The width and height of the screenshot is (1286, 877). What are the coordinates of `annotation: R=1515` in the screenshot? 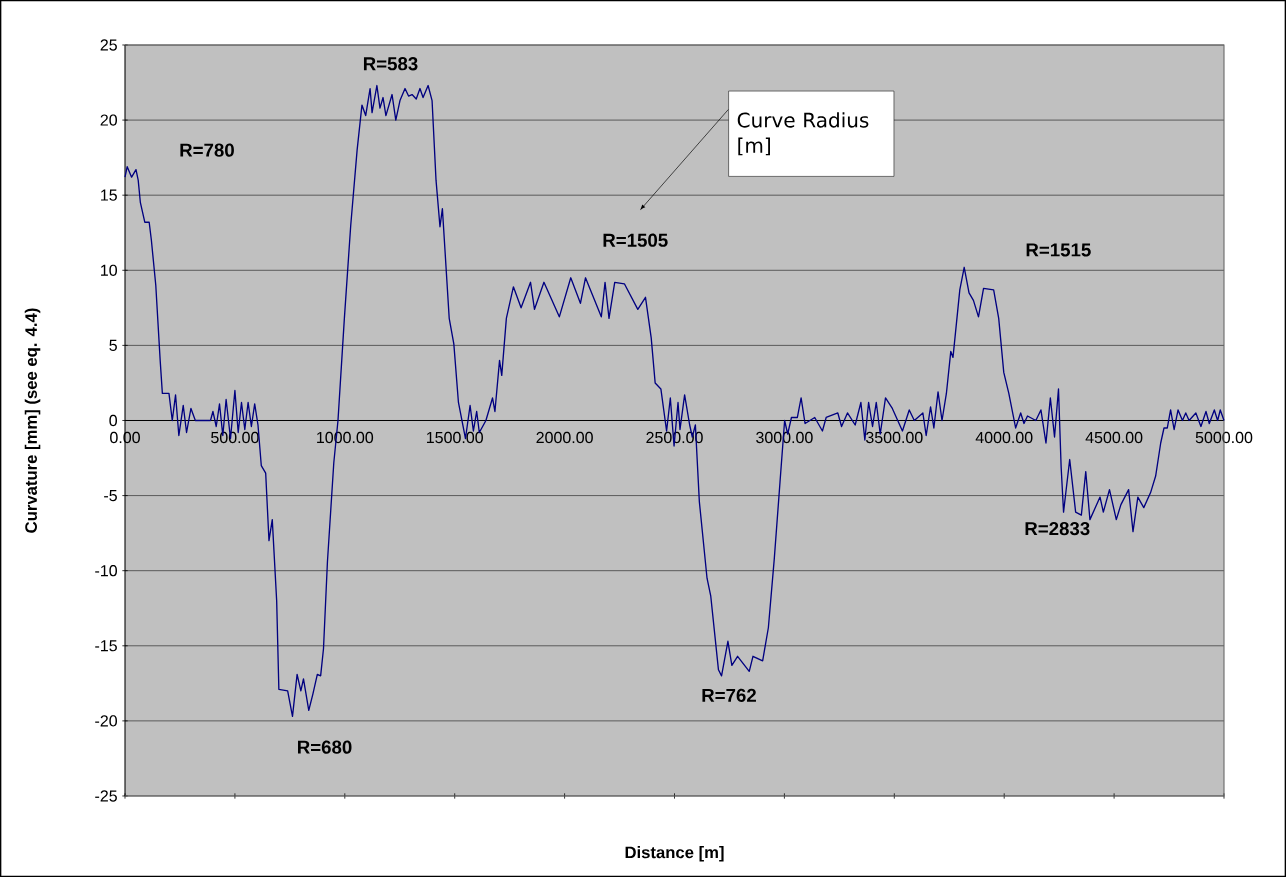 It's located at (1058, 250).